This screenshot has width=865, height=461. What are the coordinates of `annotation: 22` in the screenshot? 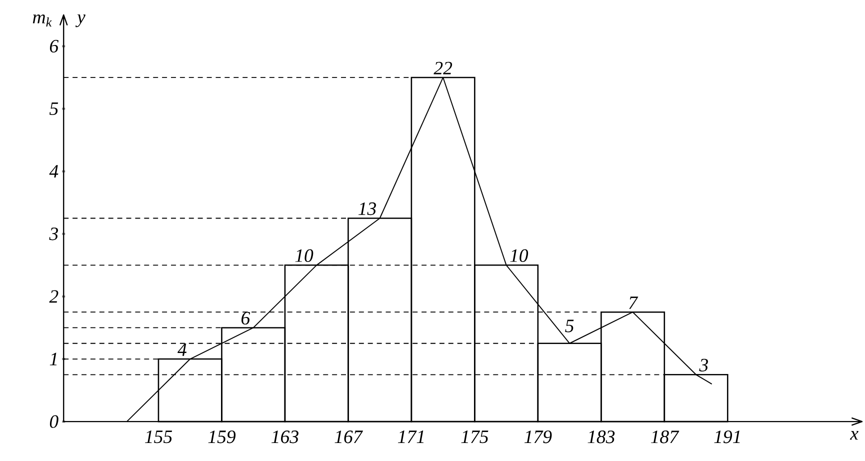 It's located at (443, 68).